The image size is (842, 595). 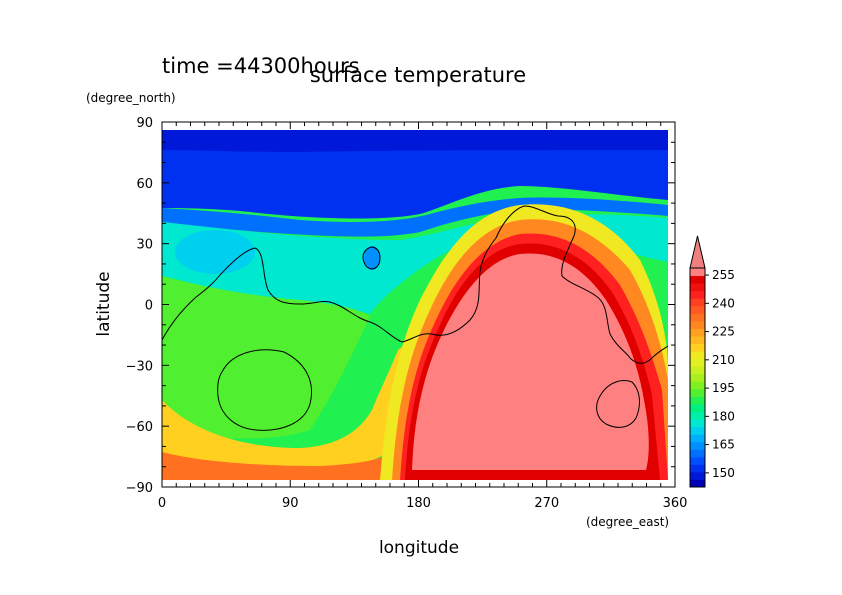 What do you see at coordinates (723, 374) in the screenshot?
I see `colorbar-labels: 150 165 180 195 210 225 240 255` at bounding box center [723, 374].